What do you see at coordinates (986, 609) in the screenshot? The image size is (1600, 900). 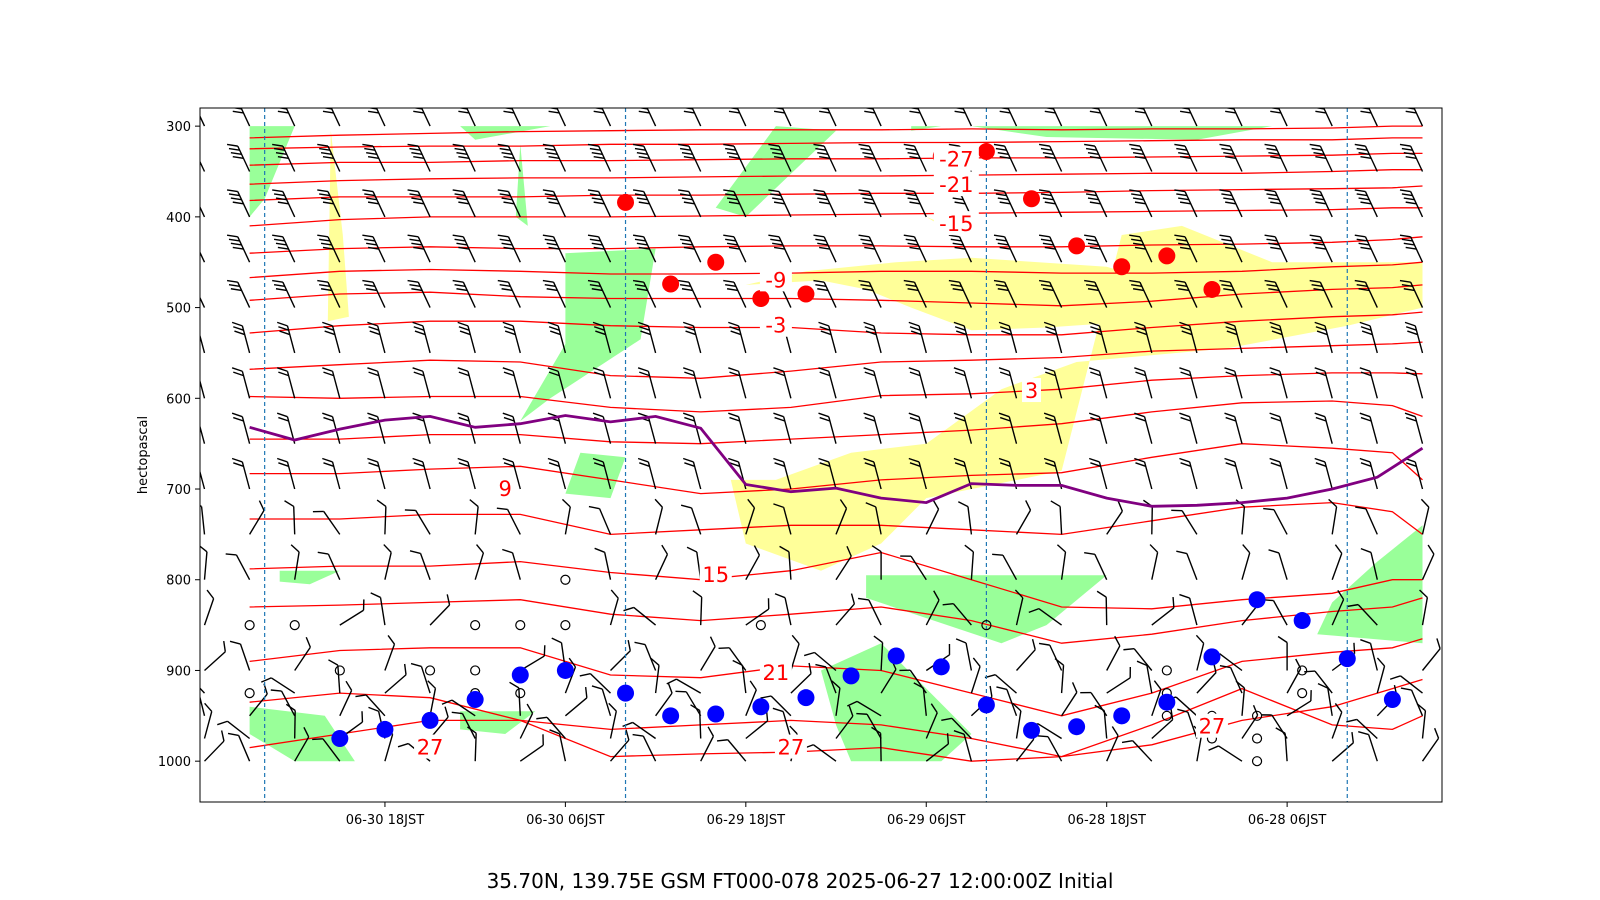 I see `green-region` at bounding box center [986, 609].